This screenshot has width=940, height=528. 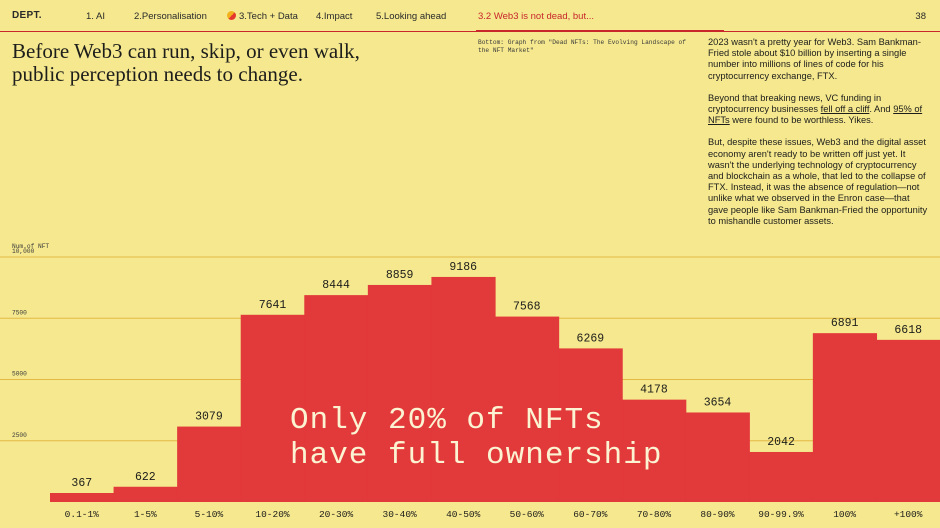 I want to click on data-label-0.1-1%: 367, so click(x=81, y=483).